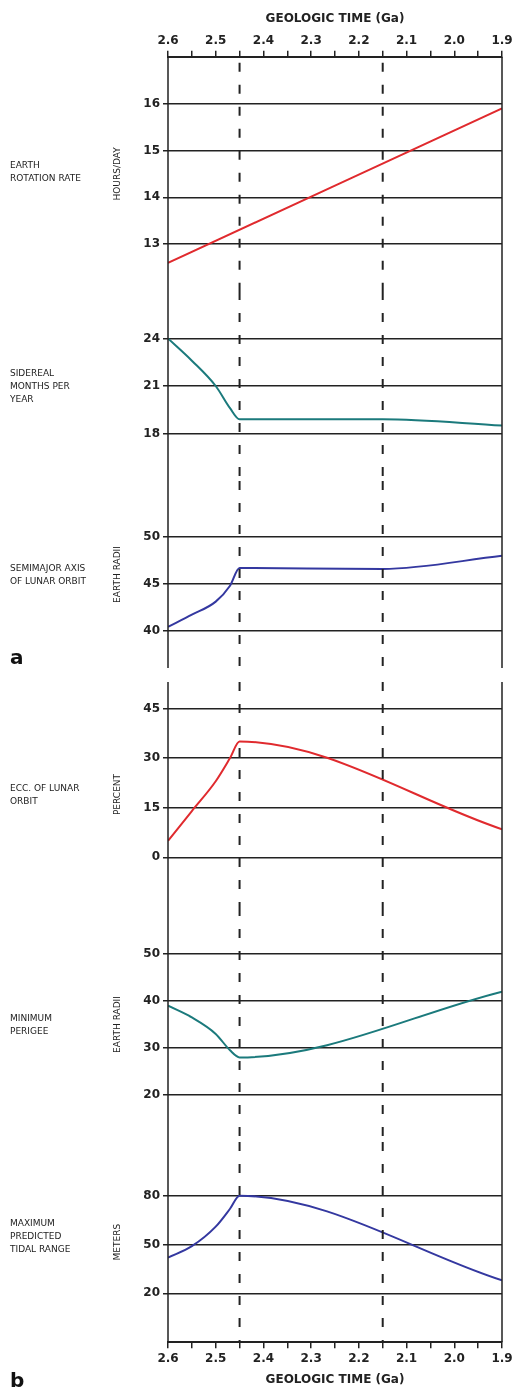 The image size is (531, 1399). What do you see at coordinates (151, 432) in the screenshot?
I see `y-tick-label: 18` at bounding box center [151, 432].